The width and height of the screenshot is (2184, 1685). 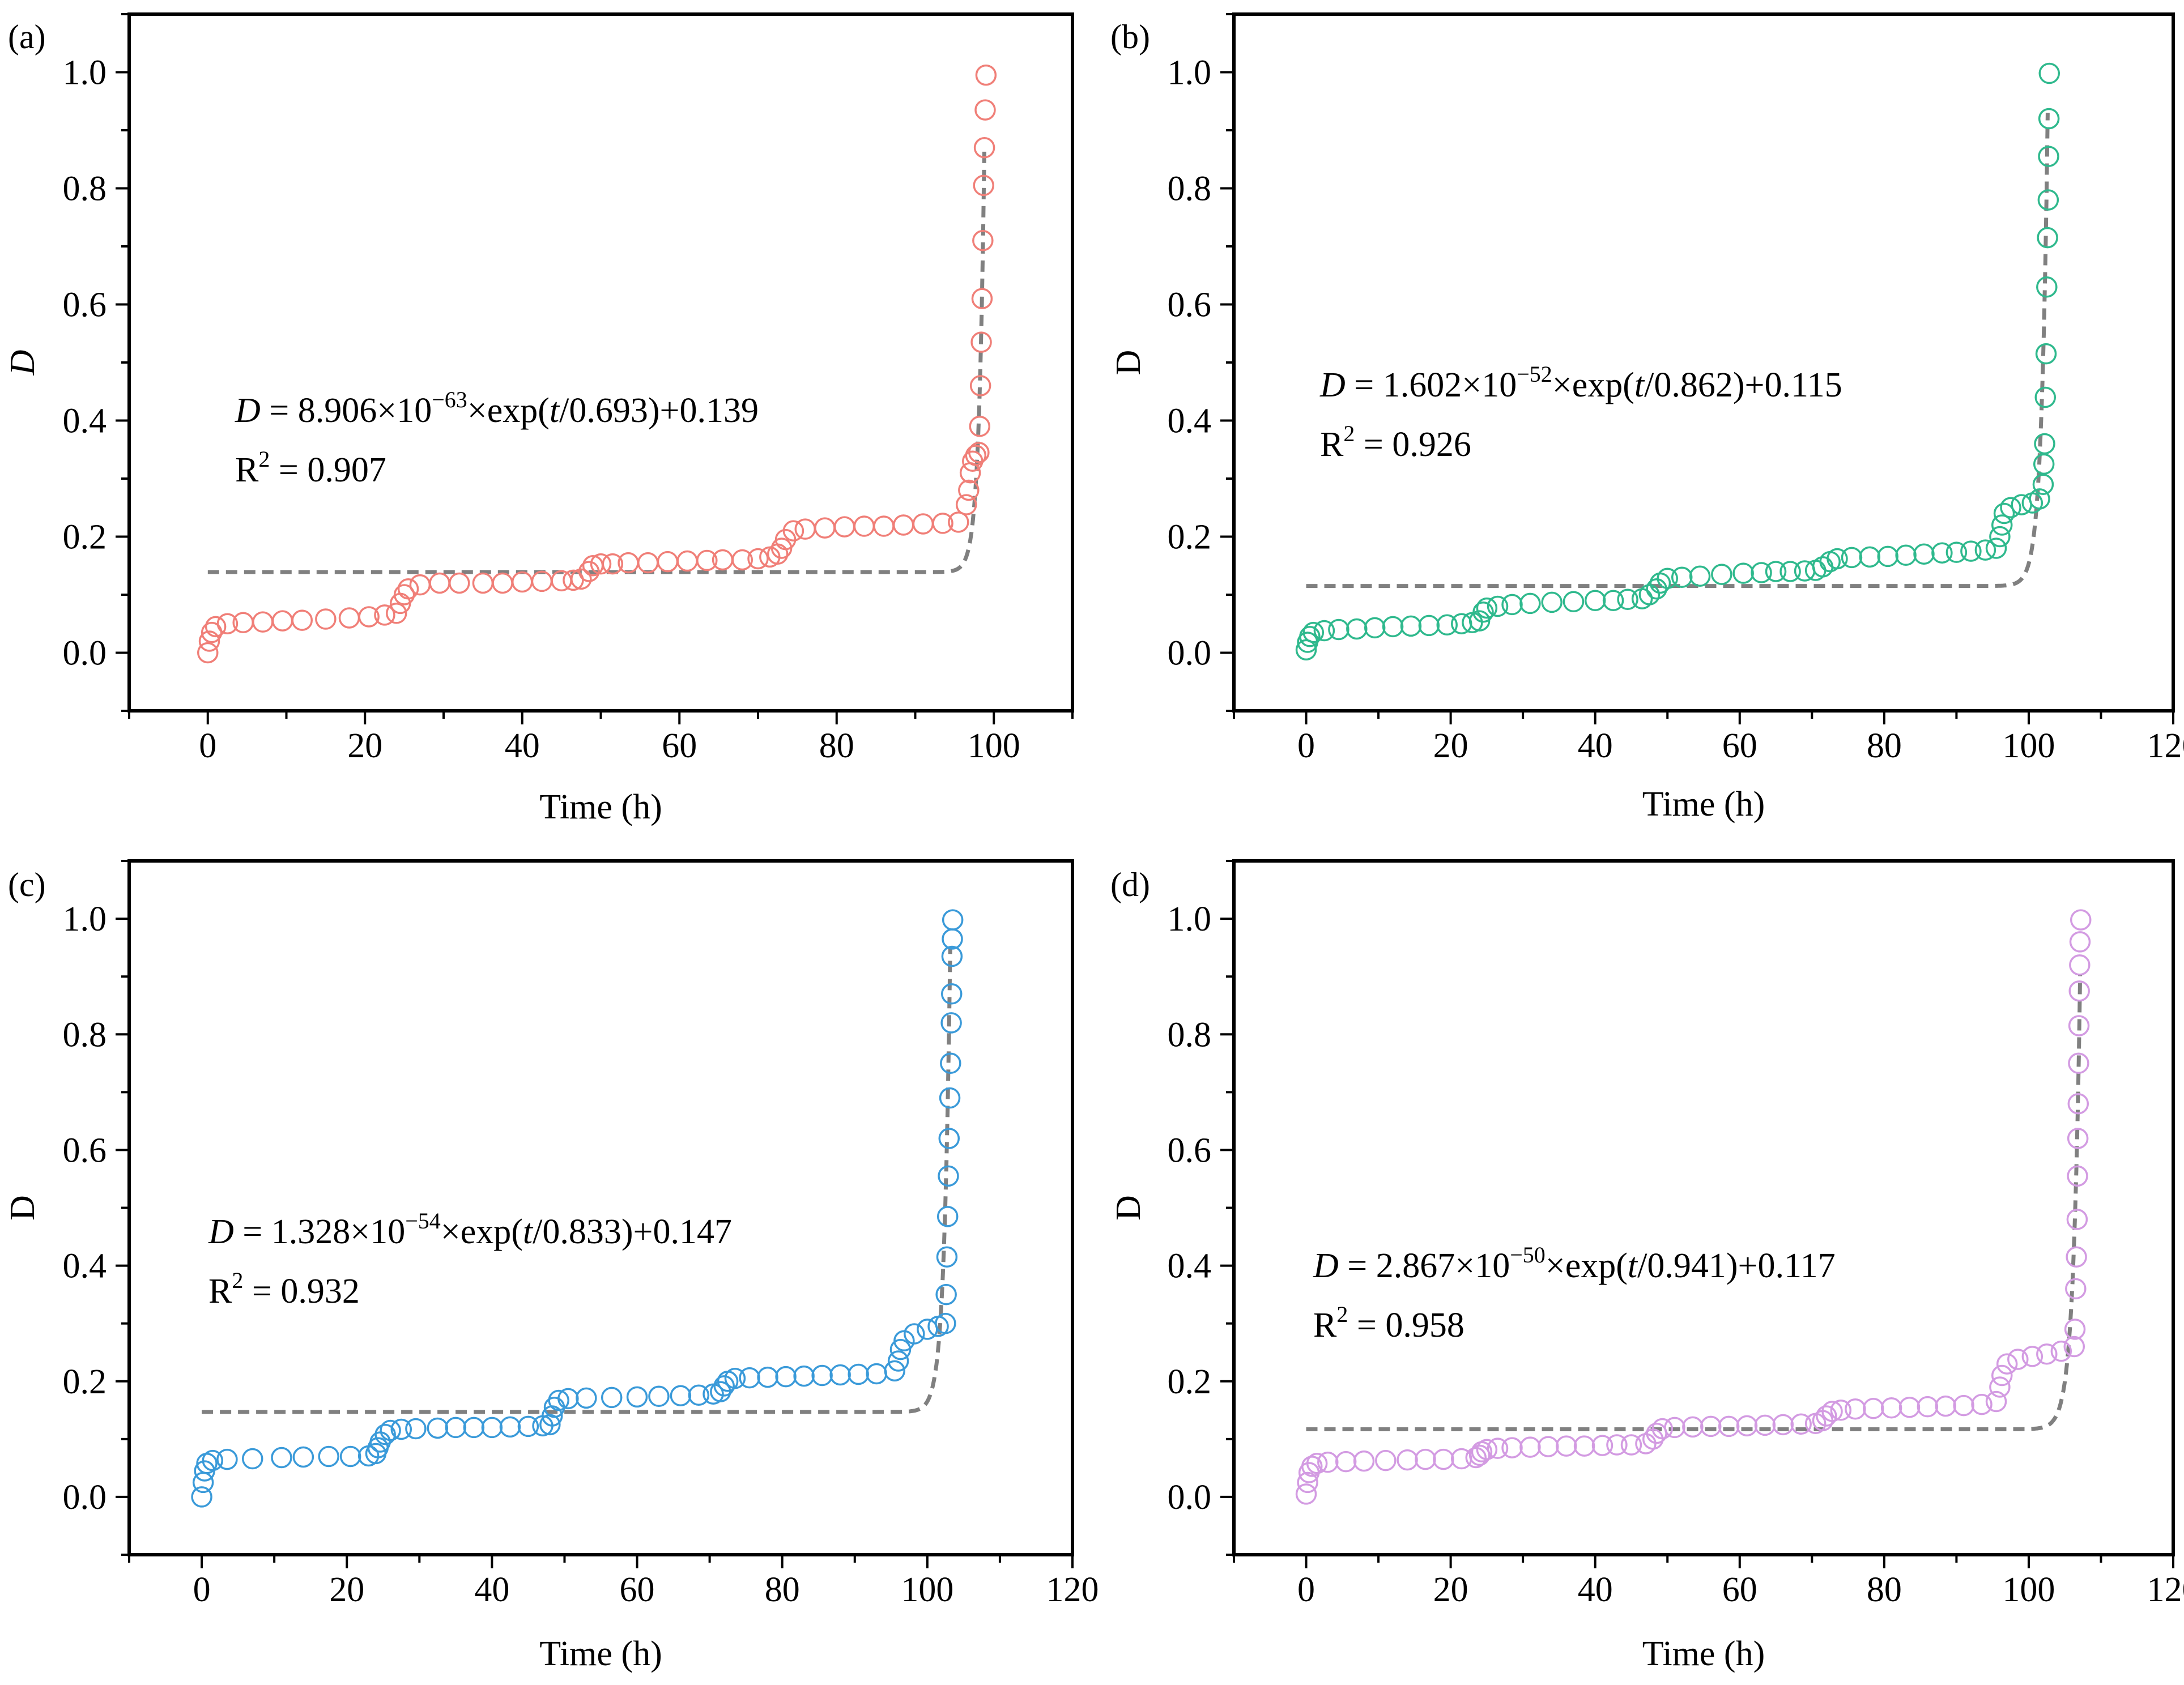 I want to click on r2-sup: 2, so click(x=237, y=1280).